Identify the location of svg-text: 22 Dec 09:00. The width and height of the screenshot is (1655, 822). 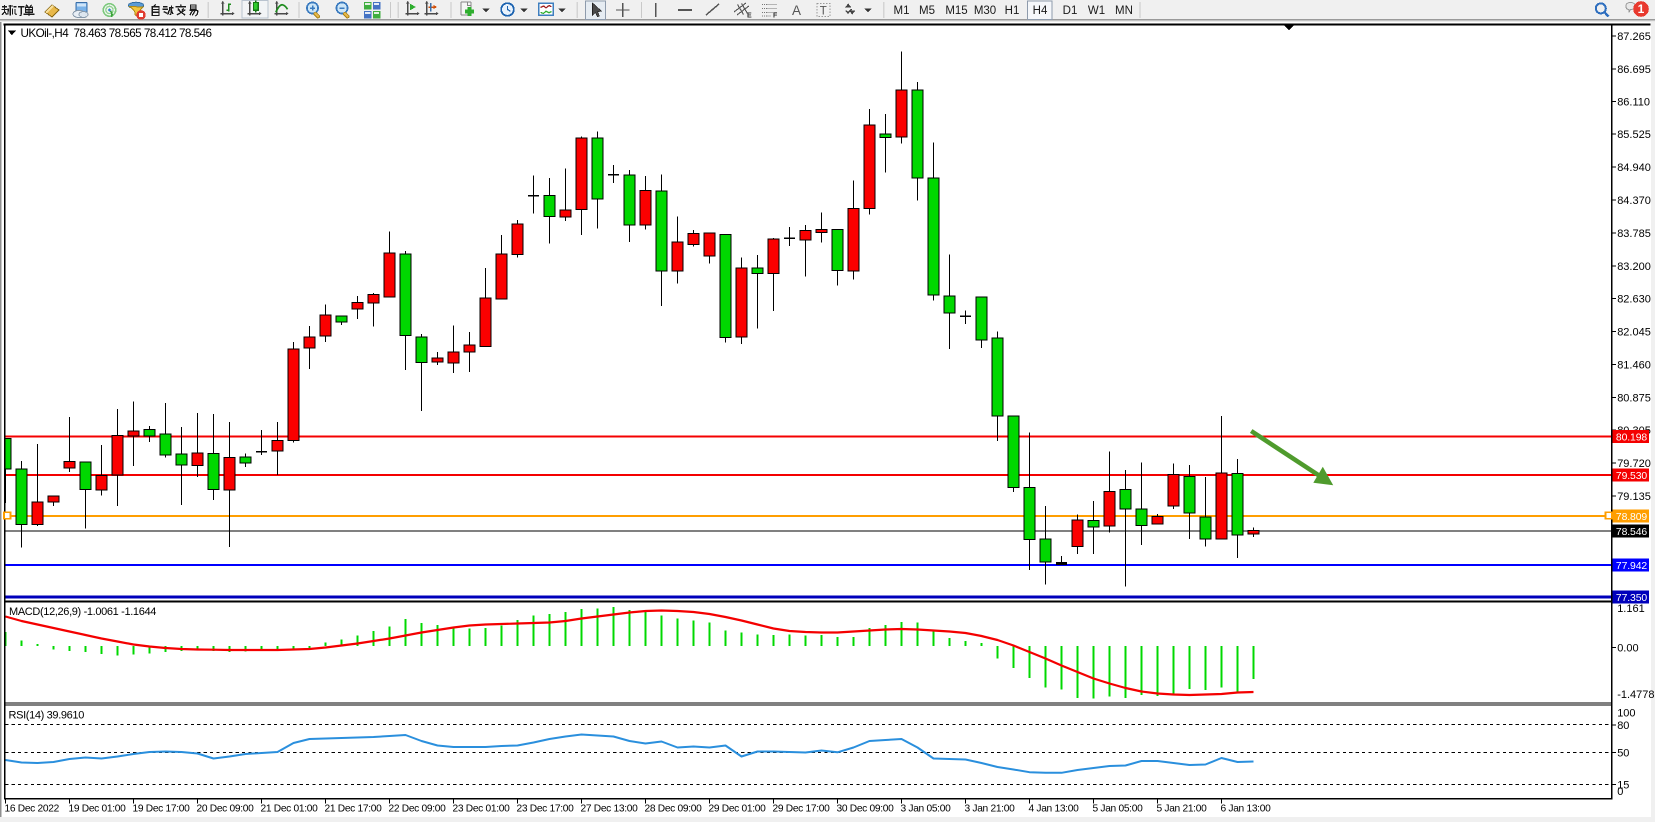
(418, 809).